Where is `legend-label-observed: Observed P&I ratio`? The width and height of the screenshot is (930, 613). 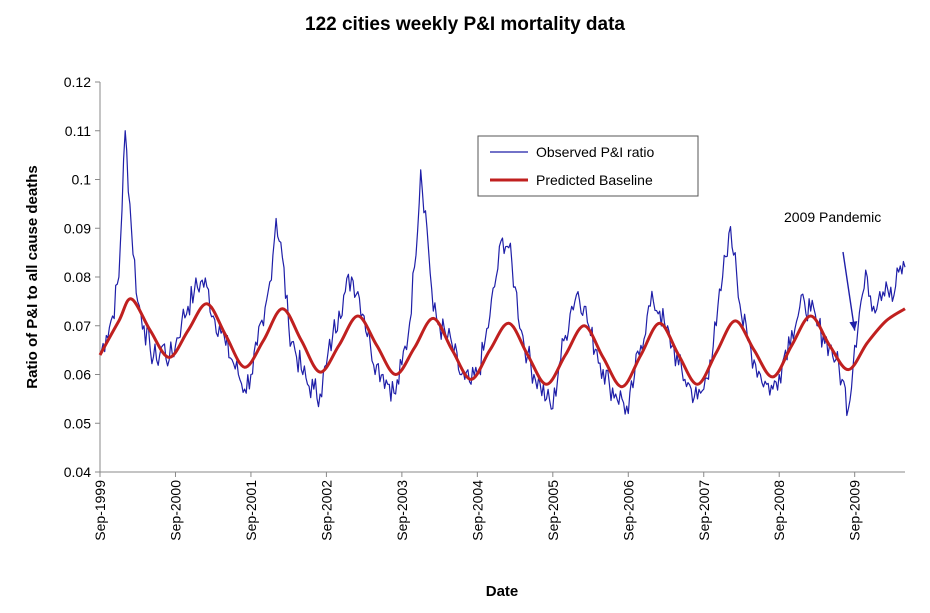
legend-label-observed: Observed P&I ratio is located at coordinates (595, 152).